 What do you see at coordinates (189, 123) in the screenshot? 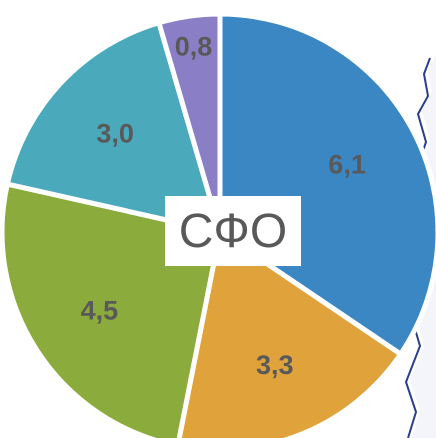
I see `pie-slice-0,8` at bounding box center [189, 123].